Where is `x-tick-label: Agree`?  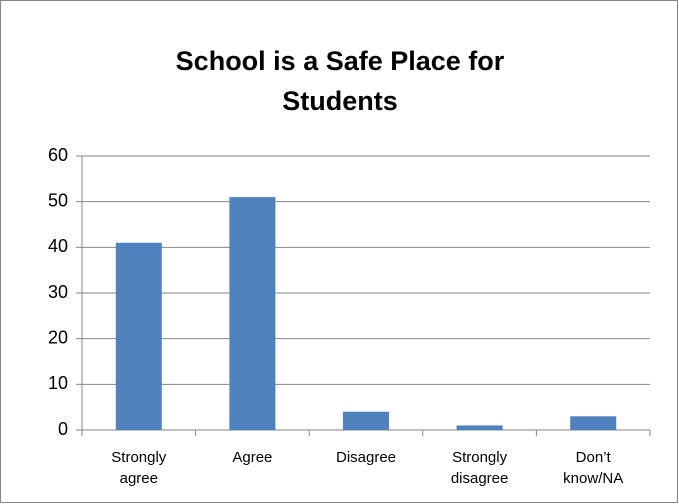 x-tick-label: Agree is located at coordinates (252, 457).